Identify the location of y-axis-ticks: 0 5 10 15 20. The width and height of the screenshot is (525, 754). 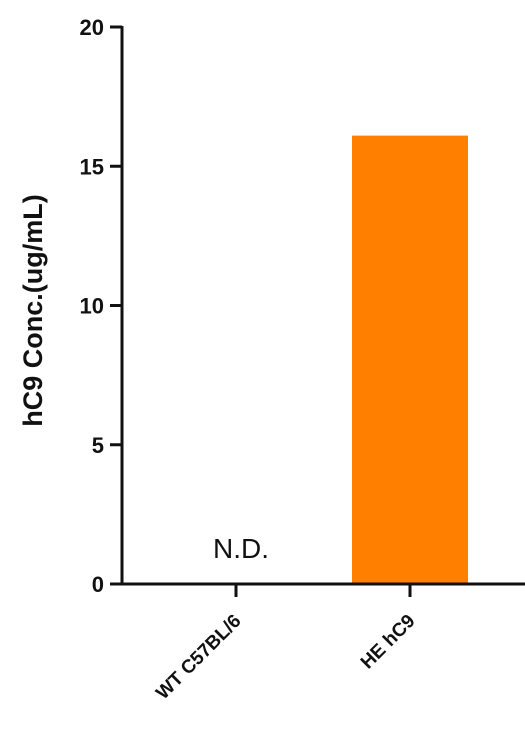
(101, 306).